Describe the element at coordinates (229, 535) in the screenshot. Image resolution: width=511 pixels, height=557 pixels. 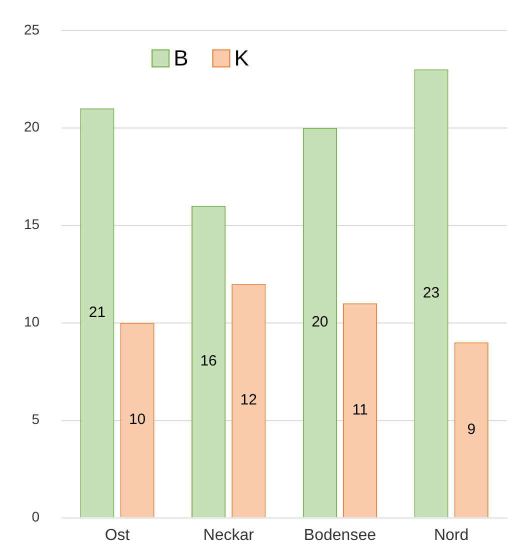
I see `x-tick-label: Neckar` at that location.